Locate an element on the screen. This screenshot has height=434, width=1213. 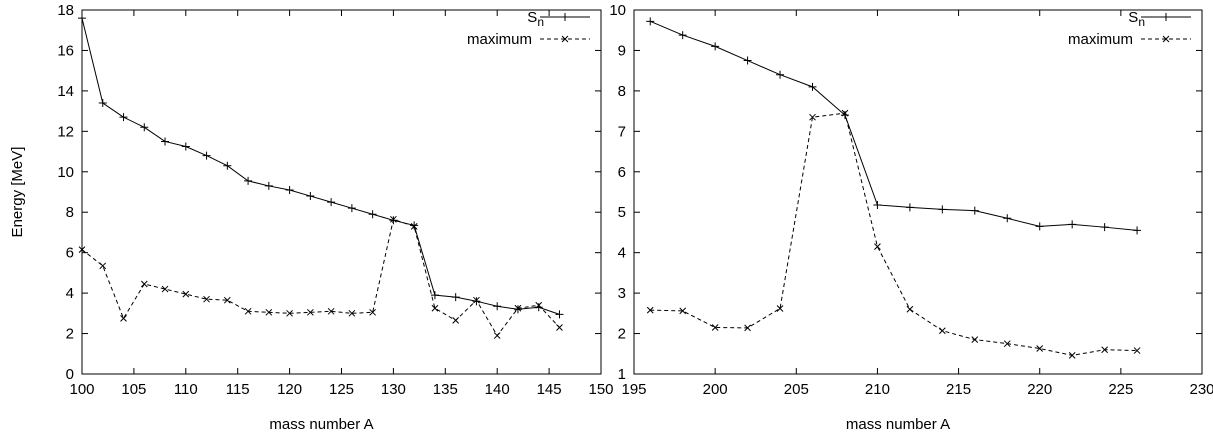
x-tick-label: 210 is located at coordinates (877, 389).